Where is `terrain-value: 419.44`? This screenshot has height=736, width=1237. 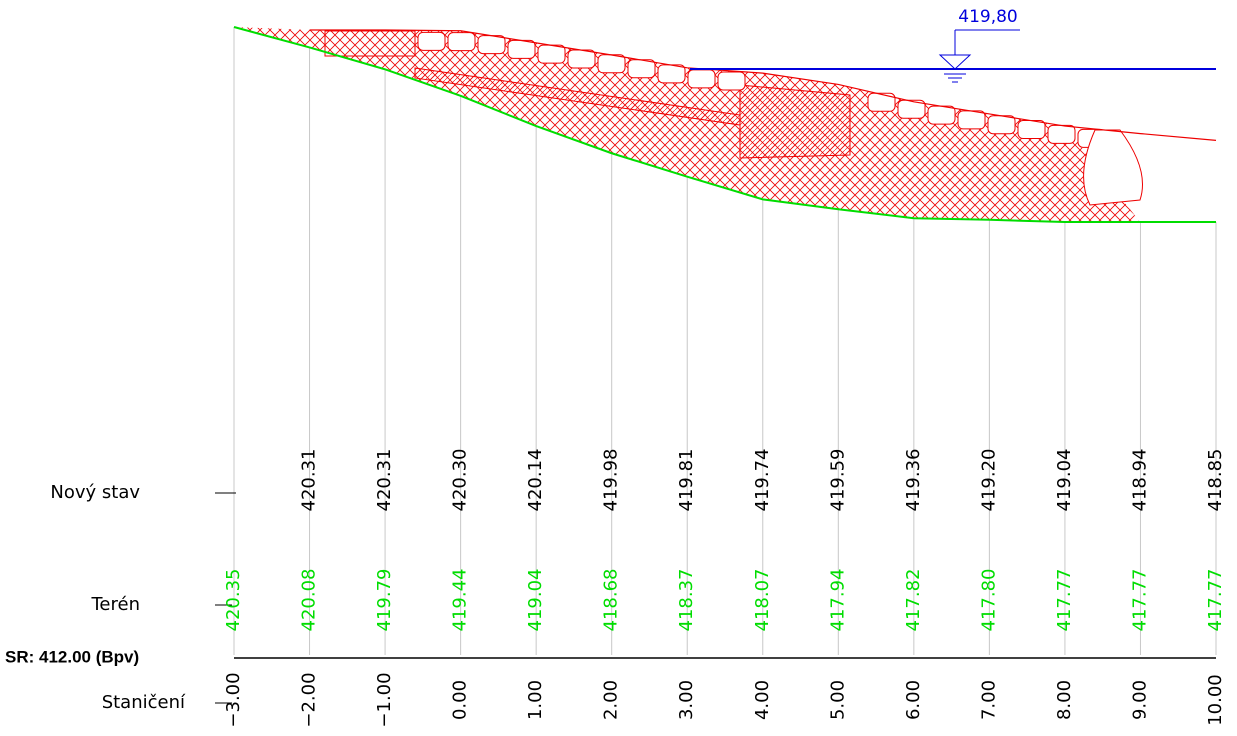 terrain-value: 419.44 is located at coordinates (460, 600).